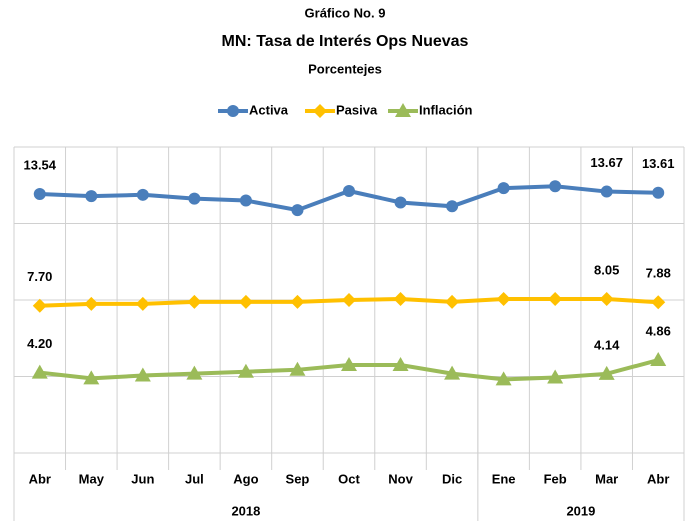  Describe the element at coordinates (345, 68) in the screenshot. I see `y-label: Porcentejes` at that location.